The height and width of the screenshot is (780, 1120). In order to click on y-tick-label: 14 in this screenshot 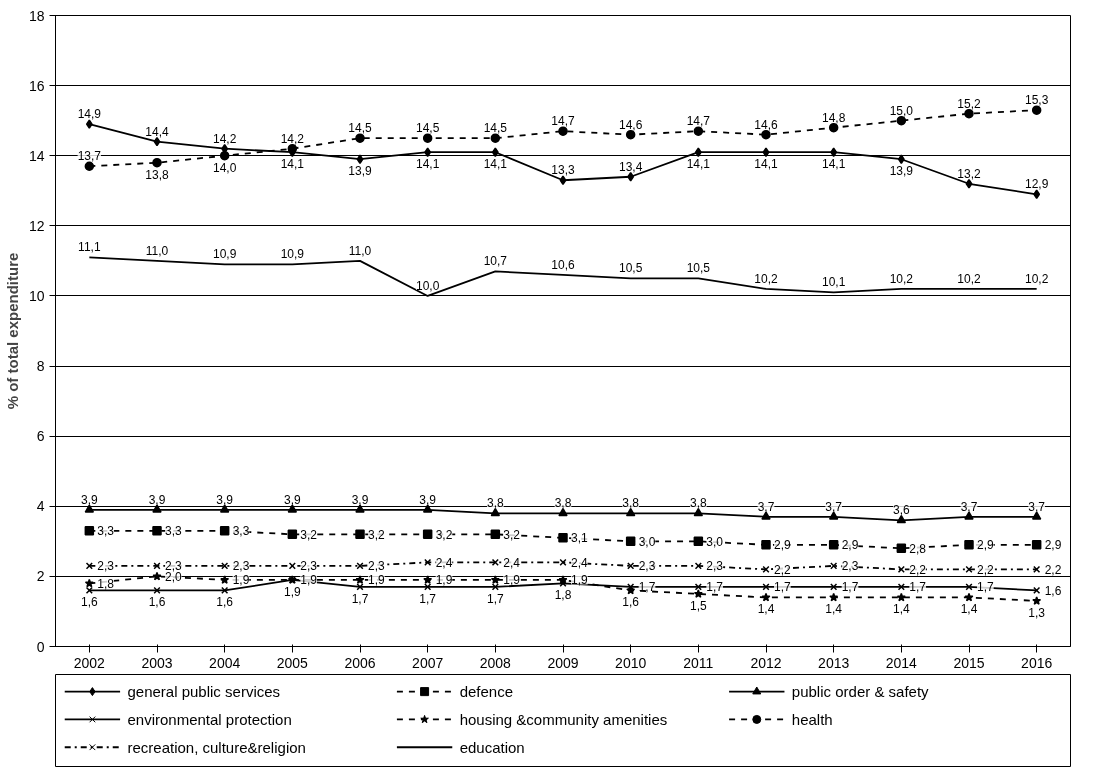, I will do `click(36, 155)`.